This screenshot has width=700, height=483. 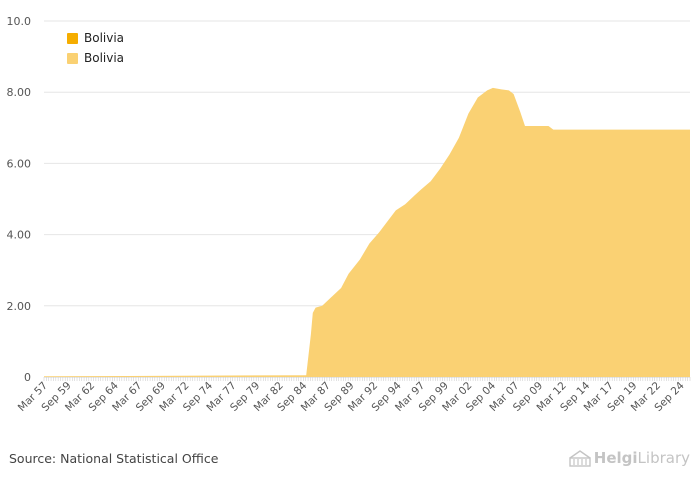 What do you see at coordinates (27, 377) in the screenshot?
I see `y-tick-label: 0` at bounding box center [27, 377].